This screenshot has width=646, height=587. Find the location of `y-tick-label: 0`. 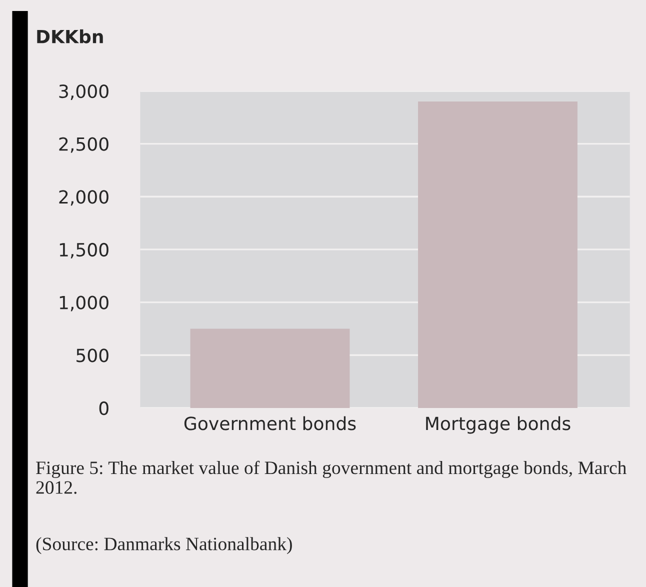

y-tick-label: 0 is located at coordinates (103, 408).